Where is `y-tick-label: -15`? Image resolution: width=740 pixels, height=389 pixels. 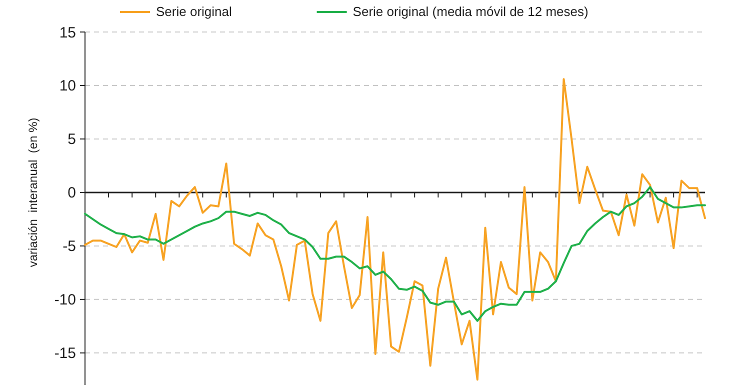
y-tick-label: -15 is located at coordinates (65, 353).